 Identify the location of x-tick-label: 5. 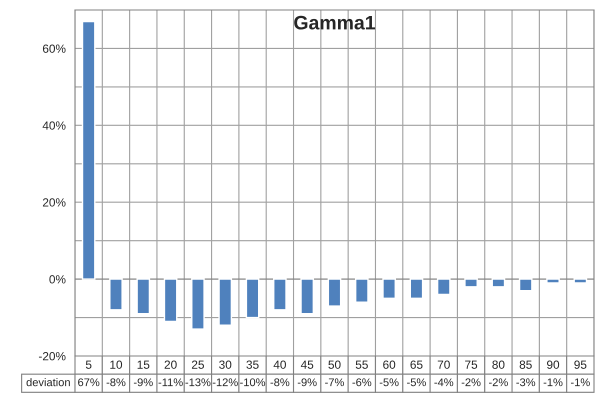
(89, 364).